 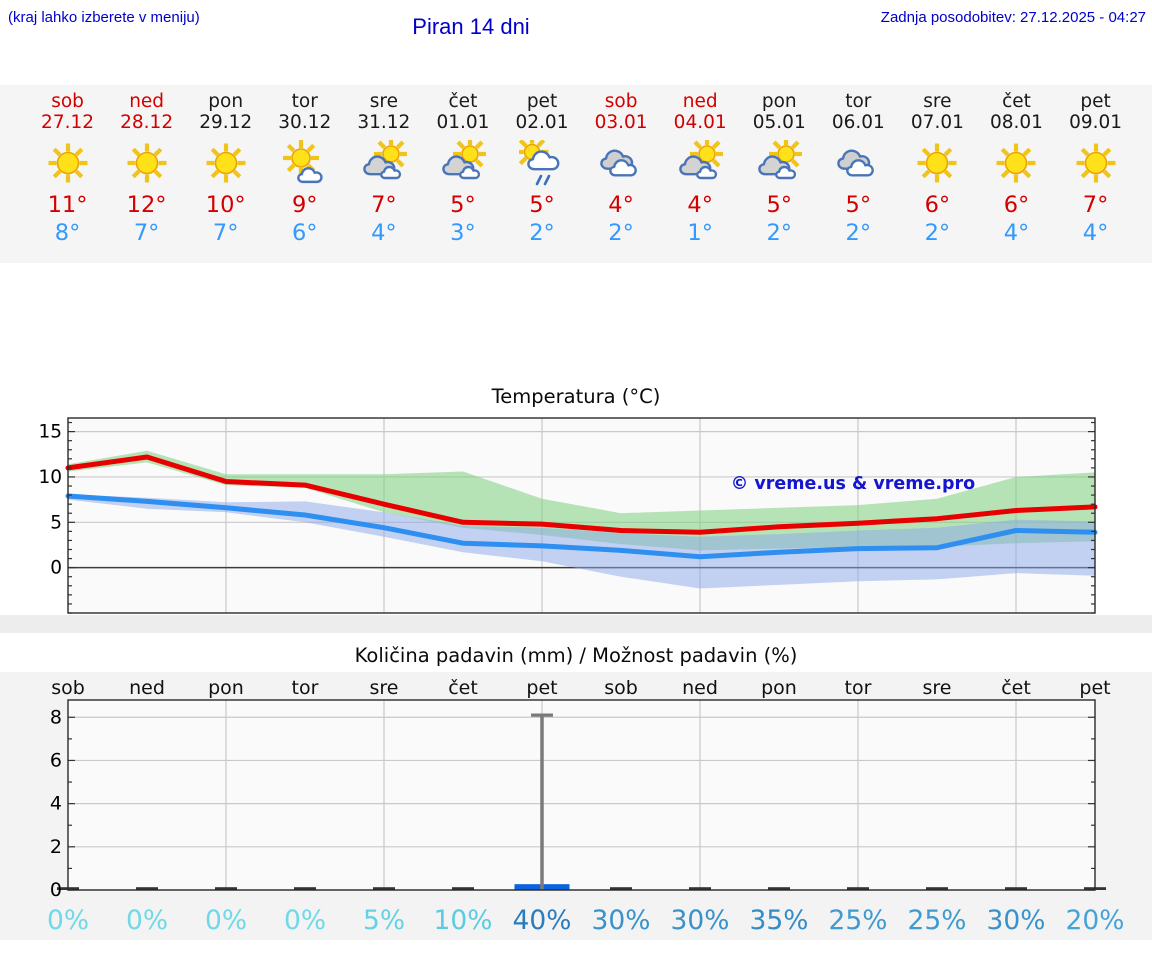 What do you see at coordinates (858, 174) in the screenshot?
I see `forecast-day: tor 06.01 5° 2°` at bounding box center [858, 174].